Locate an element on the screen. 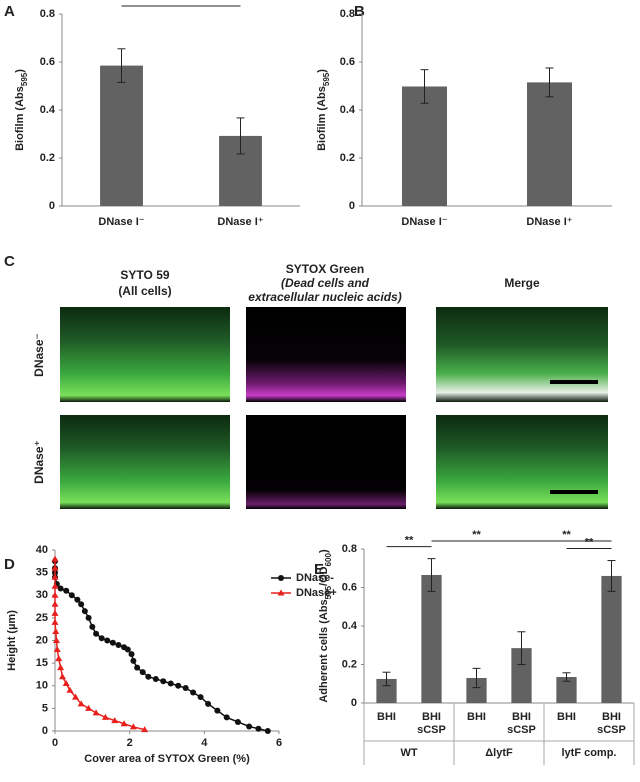 Image resolution: width=640 pixels, height=782 pixels. column-header: (Dead cells and is located at coordinates (325, 283).